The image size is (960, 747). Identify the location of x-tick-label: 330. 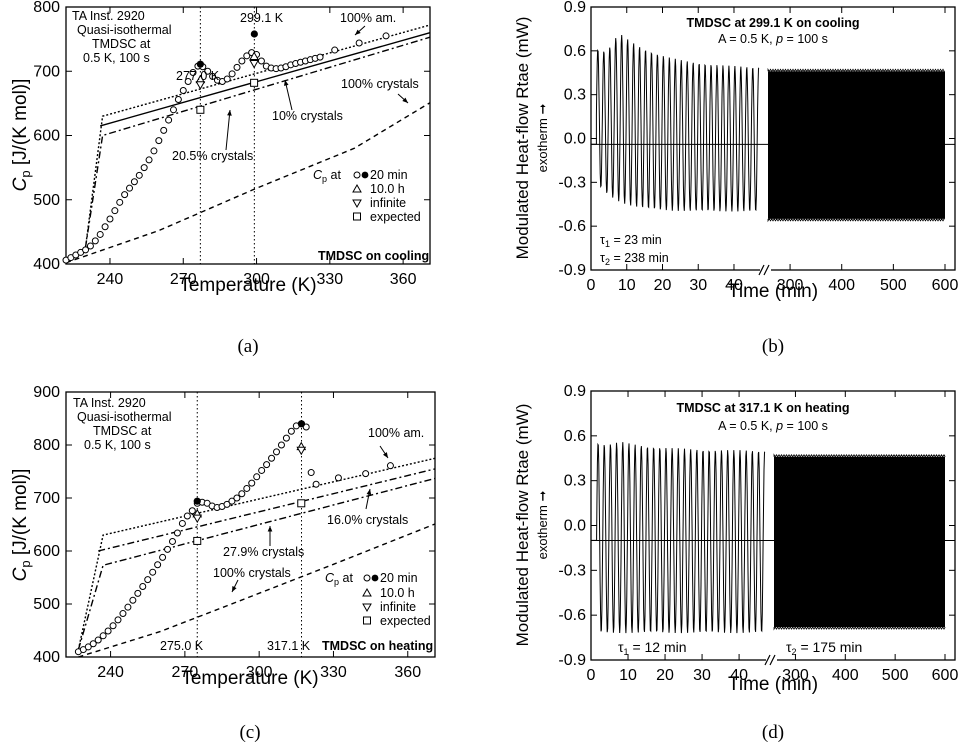
(329, 279).